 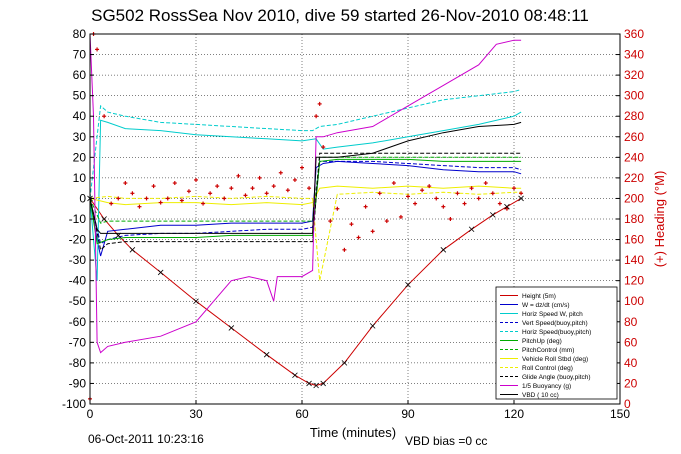 What do you see at coordinates (546, 386) in the screenshot?
I see `legend-entry: 1/5 Buoyancy (g)` at bounding box center [546, 386].